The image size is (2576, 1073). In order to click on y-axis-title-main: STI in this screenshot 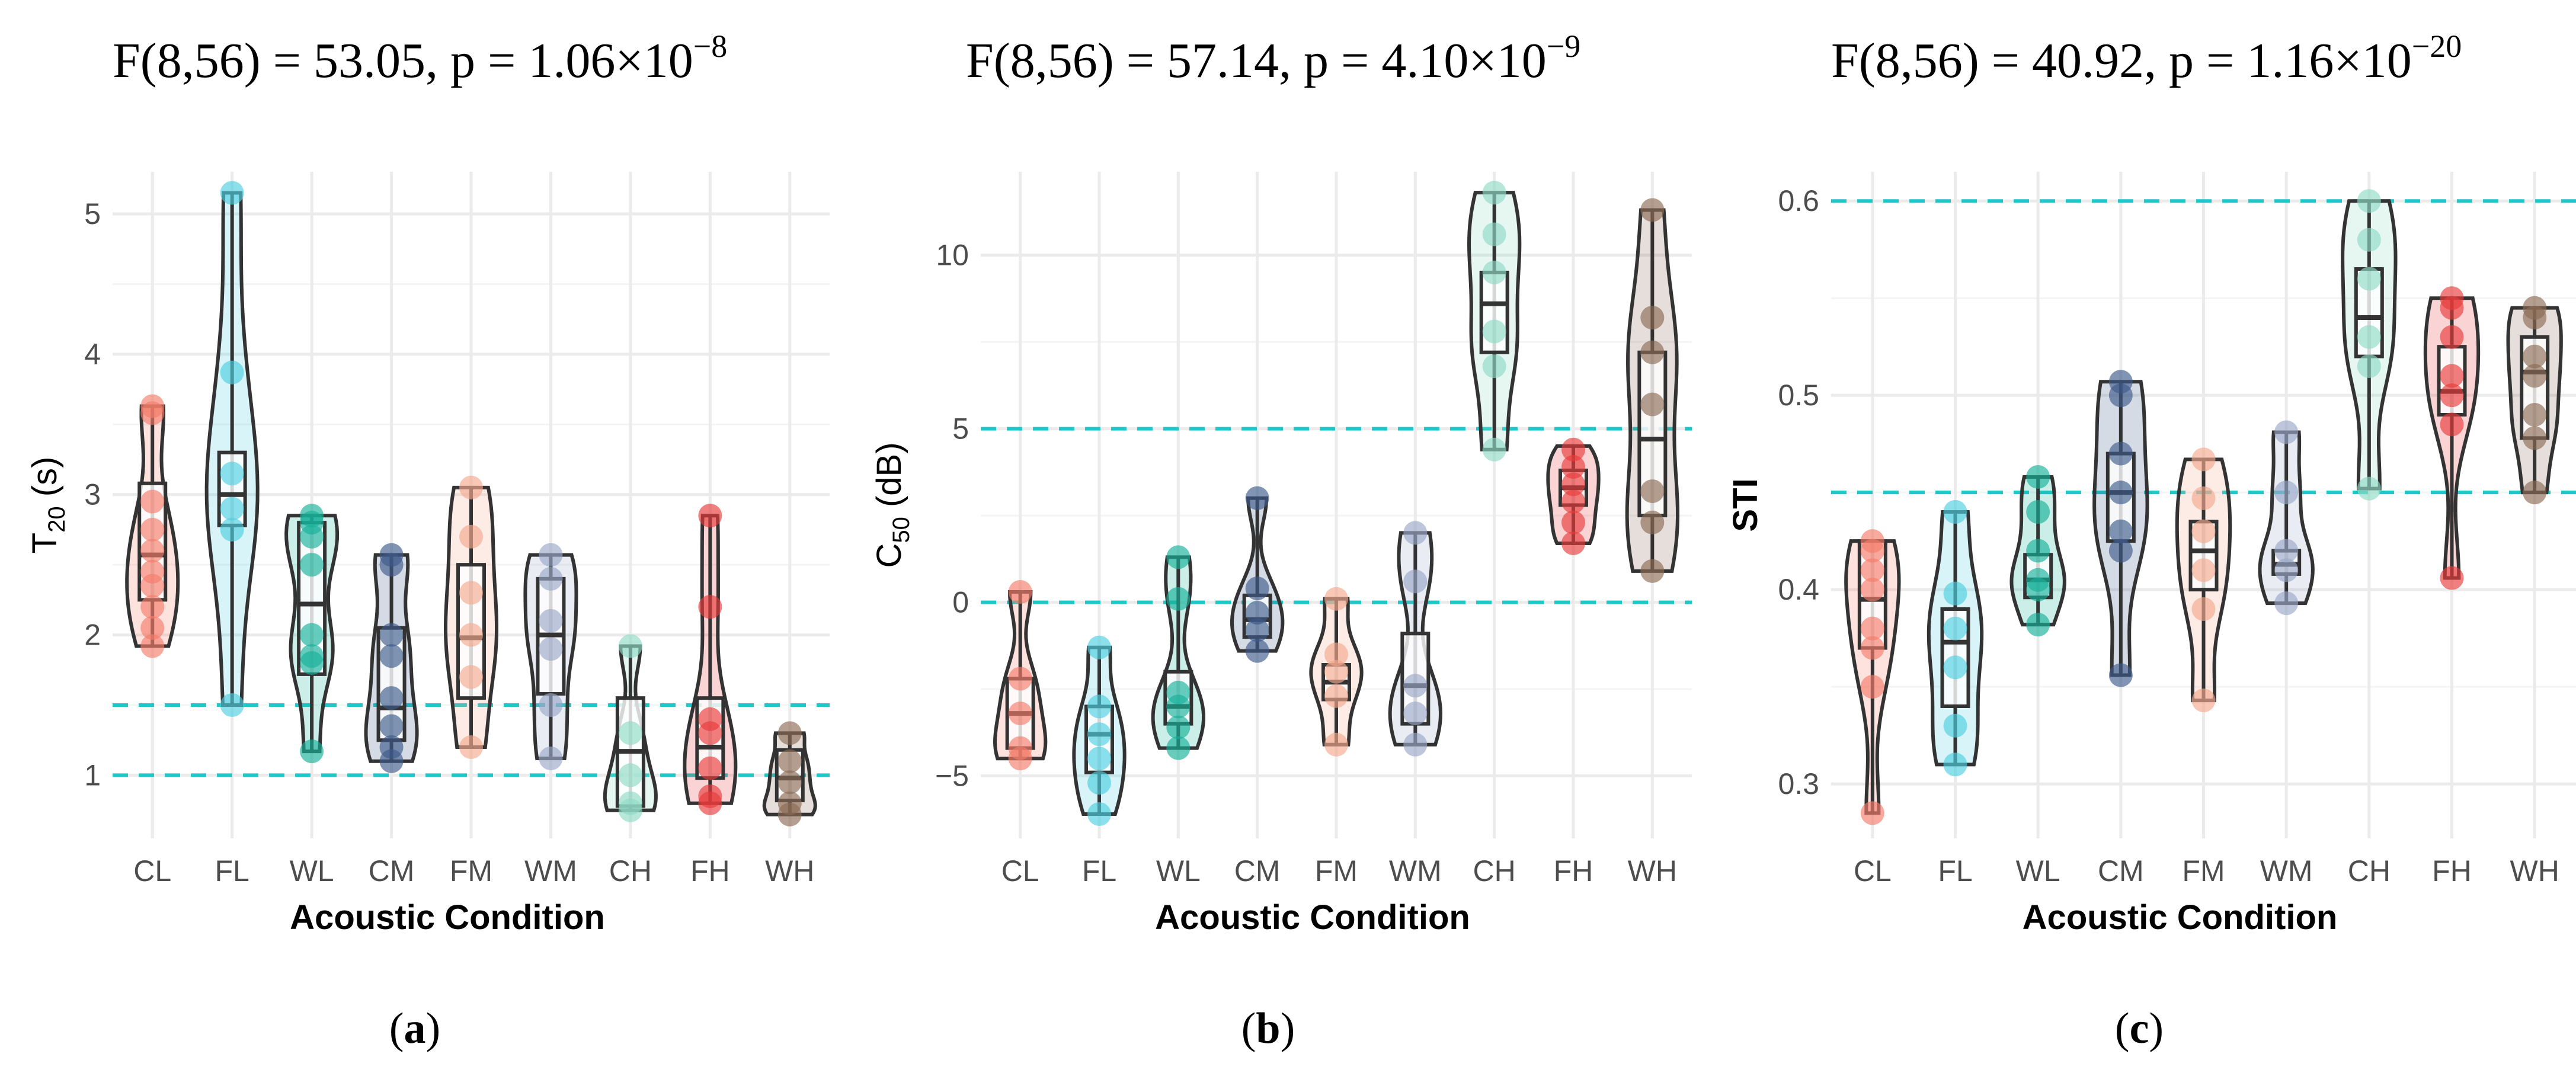, I will do `click(1745, 504)`.